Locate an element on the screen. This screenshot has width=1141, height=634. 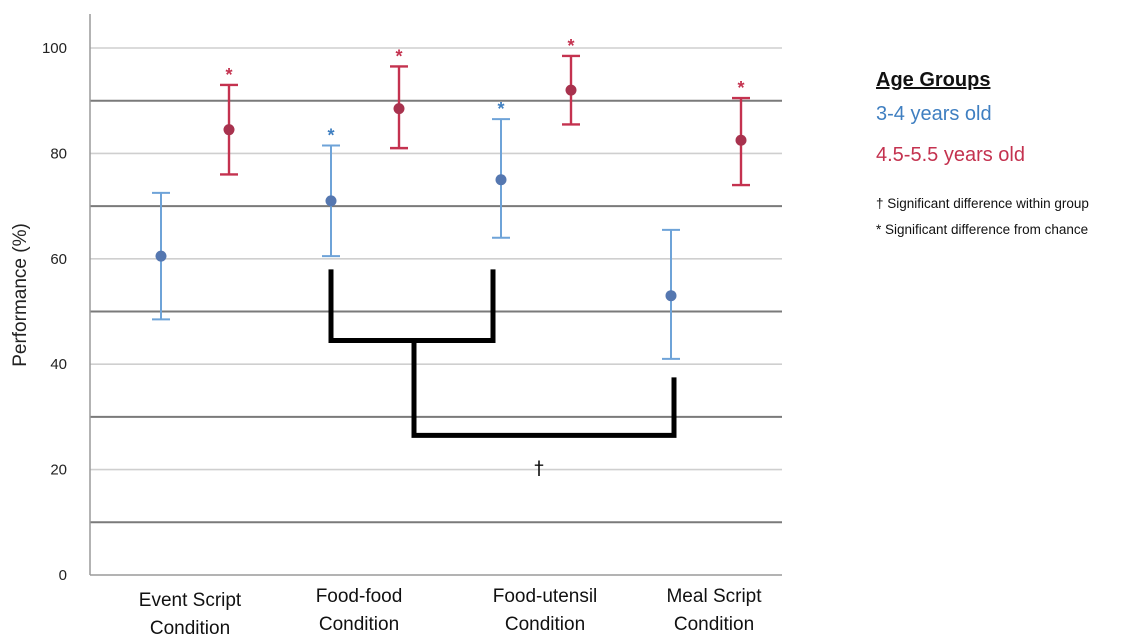
dagger-marker: † is located at coordinates (539, 468).